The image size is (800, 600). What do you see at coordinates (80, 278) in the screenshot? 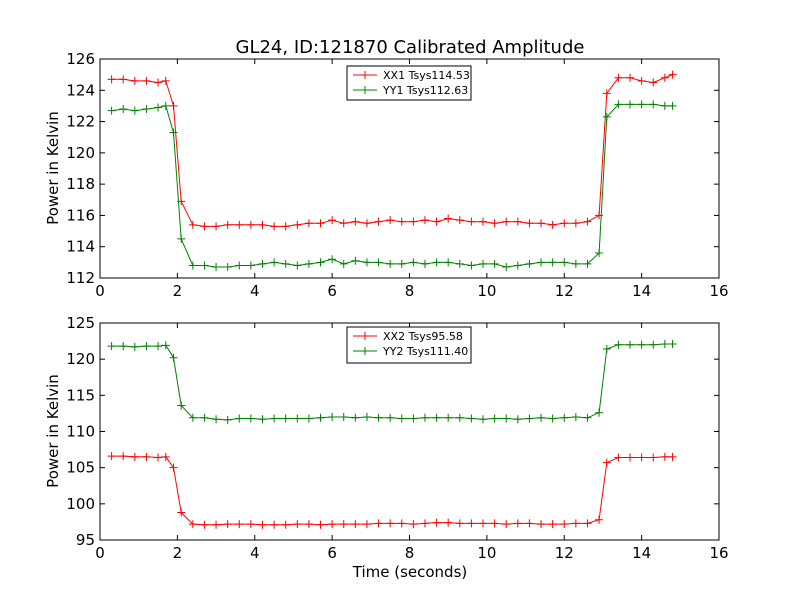
I see `chart-top-ytick-label: 112` at bounding box center [80, 278].